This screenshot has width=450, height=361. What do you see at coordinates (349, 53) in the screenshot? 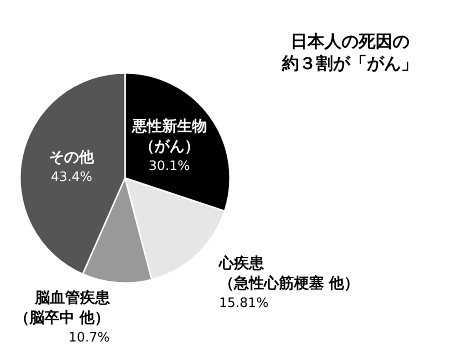
I see `text: 日本人の死因の約３割が「がん」` at bounding box center [349, 53].